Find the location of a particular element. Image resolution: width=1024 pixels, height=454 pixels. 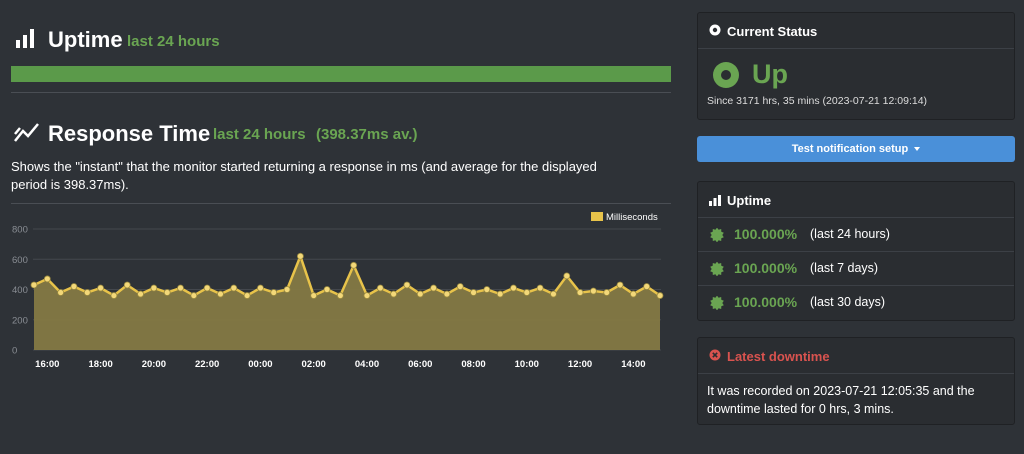

uptime-panel-icon is located at coordinates (715, 200).